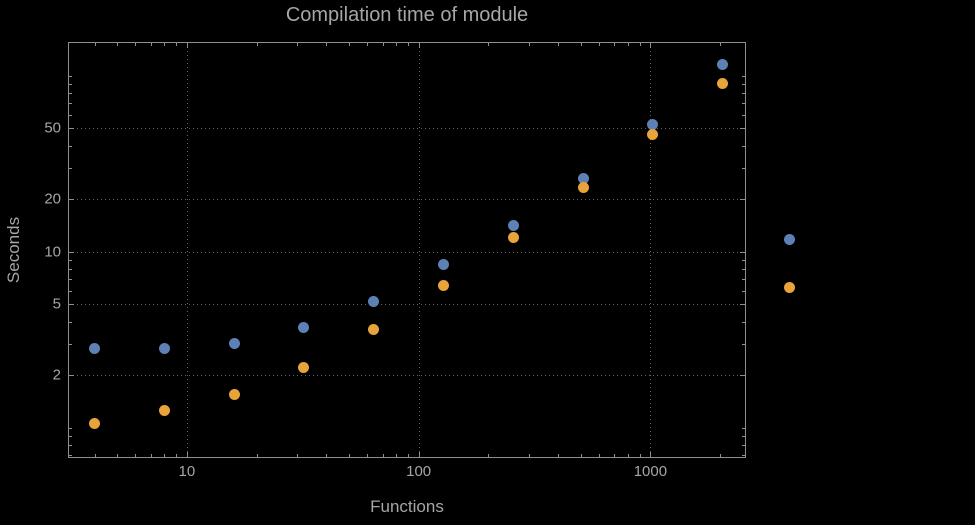 The width and height of the screenshot is (975, 525). Describe the element at coordinates (52, 251) in the screenshot. I see `y-tick-label: 10` at that location.